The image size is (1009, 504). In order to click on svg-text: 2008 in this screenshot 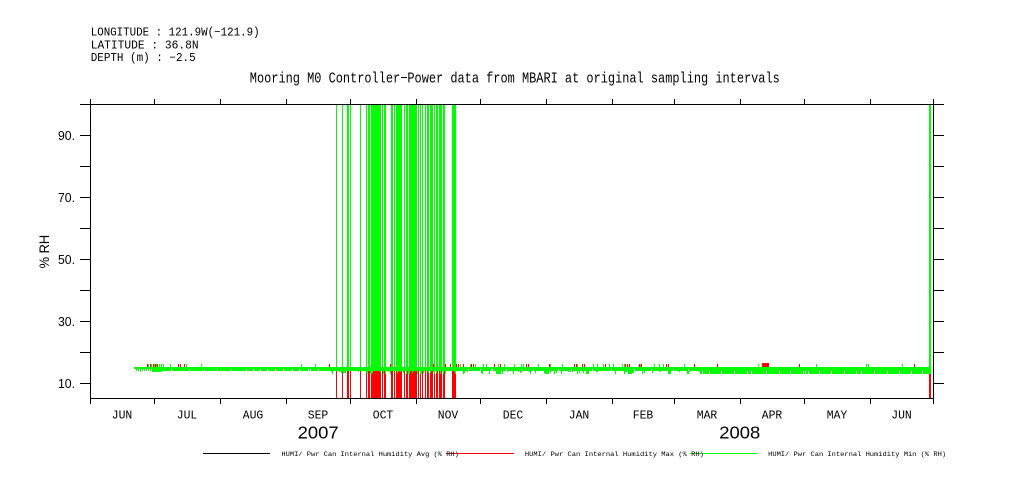, I will do `click(739, 432)`.